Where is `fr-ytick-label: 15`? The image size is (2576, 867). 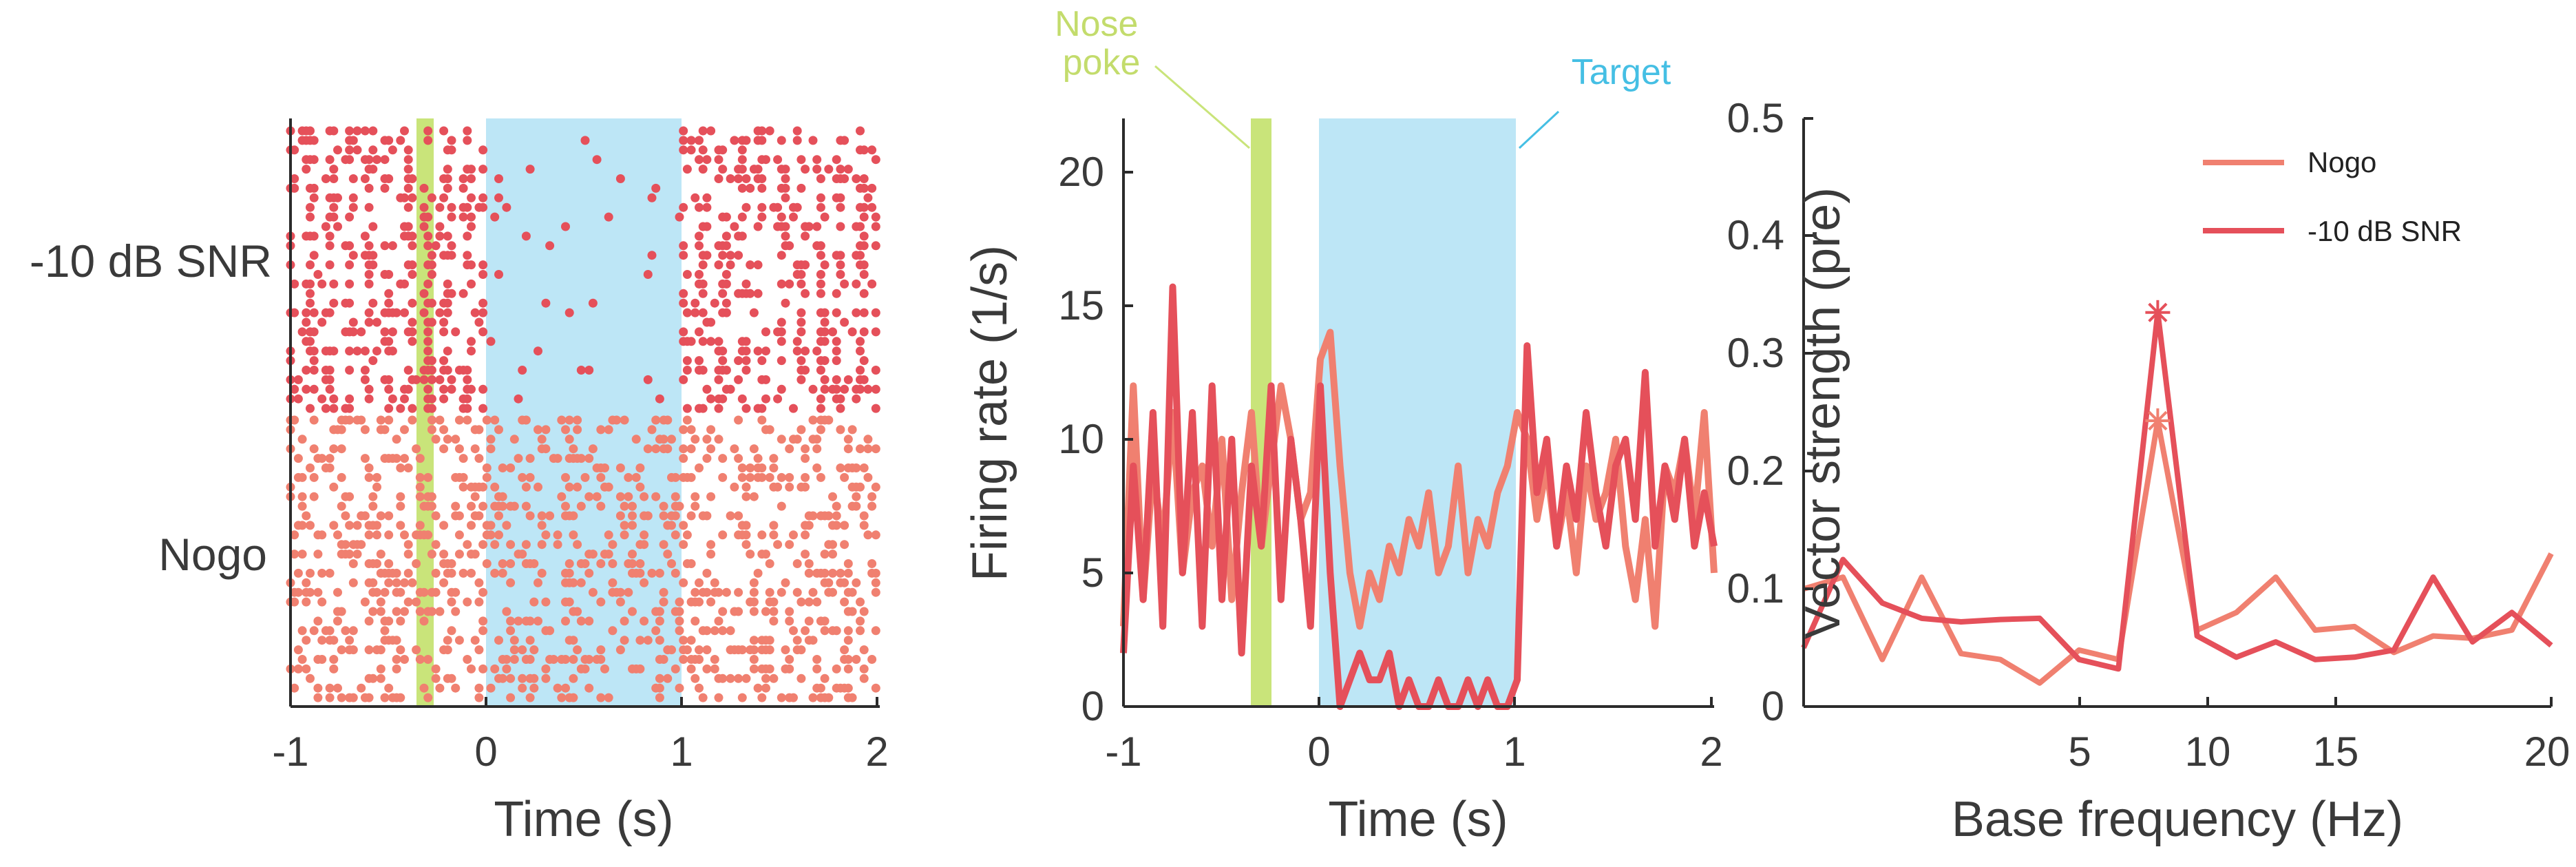 fr-ytick-label: 15 is located at coordinates (1081, 305).